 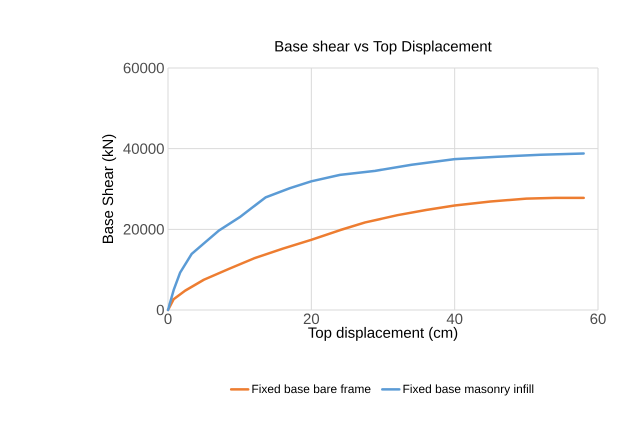 I want to click on x-axis-title: Top displacement (cm), so click(x=383, y=333).